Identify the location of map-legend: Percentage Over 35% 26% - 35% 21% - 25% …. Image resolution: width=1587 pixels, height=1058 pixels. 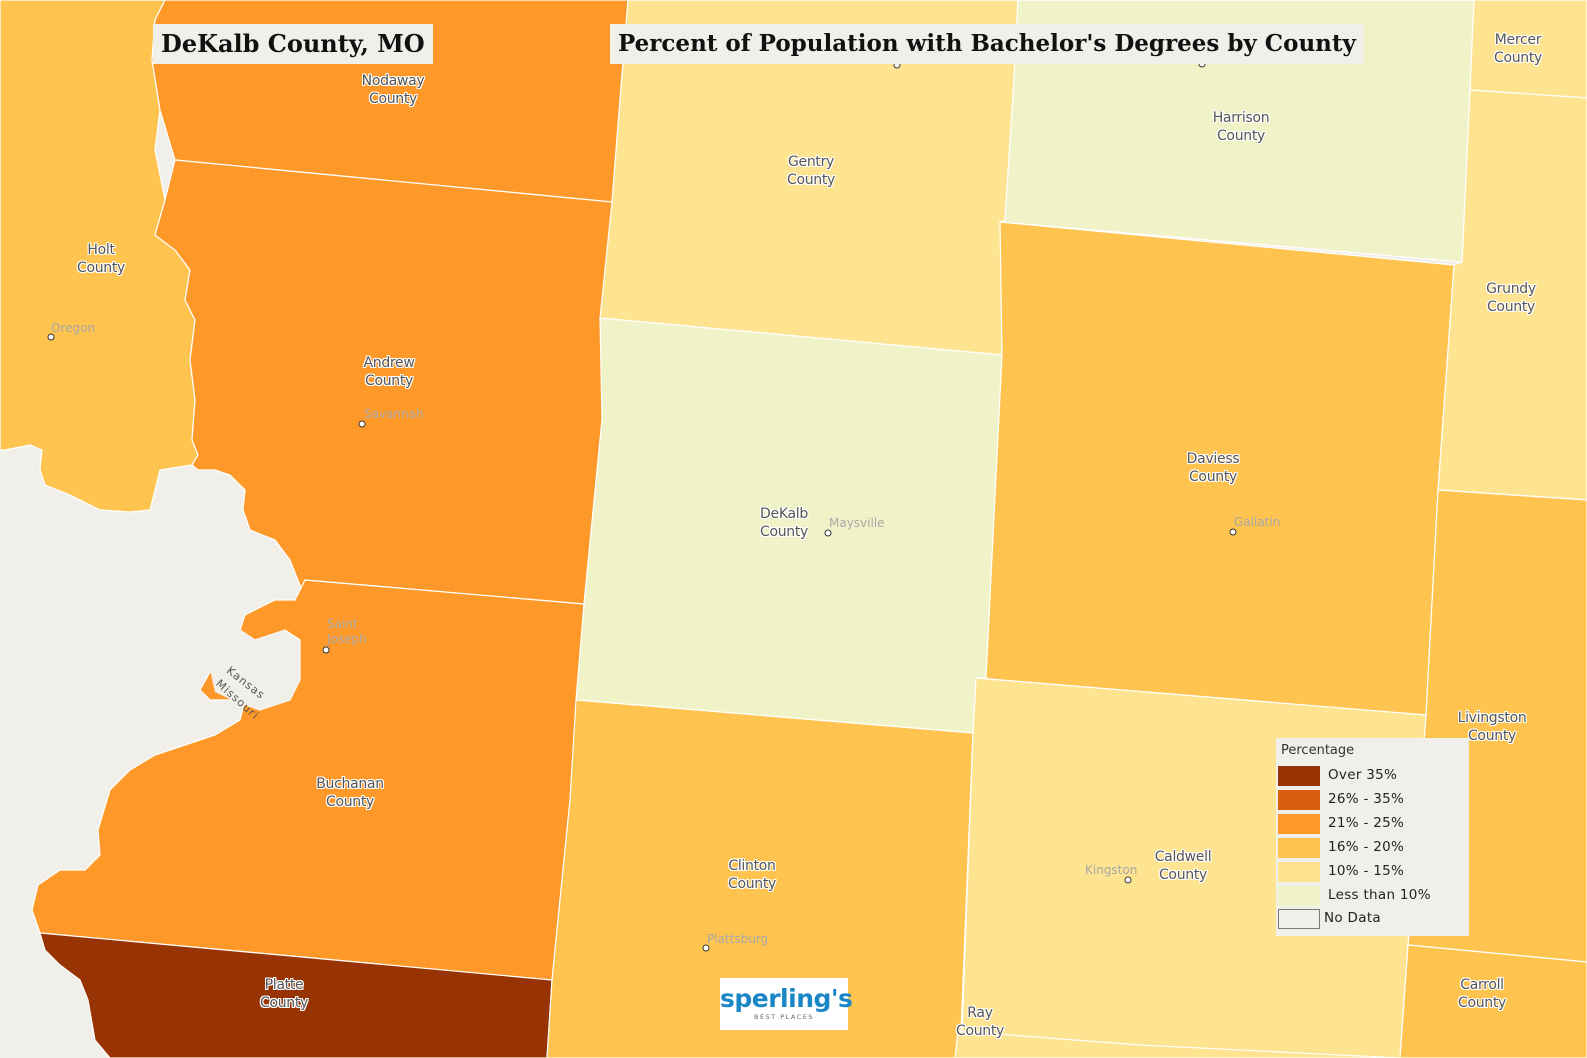
(1372, 837).